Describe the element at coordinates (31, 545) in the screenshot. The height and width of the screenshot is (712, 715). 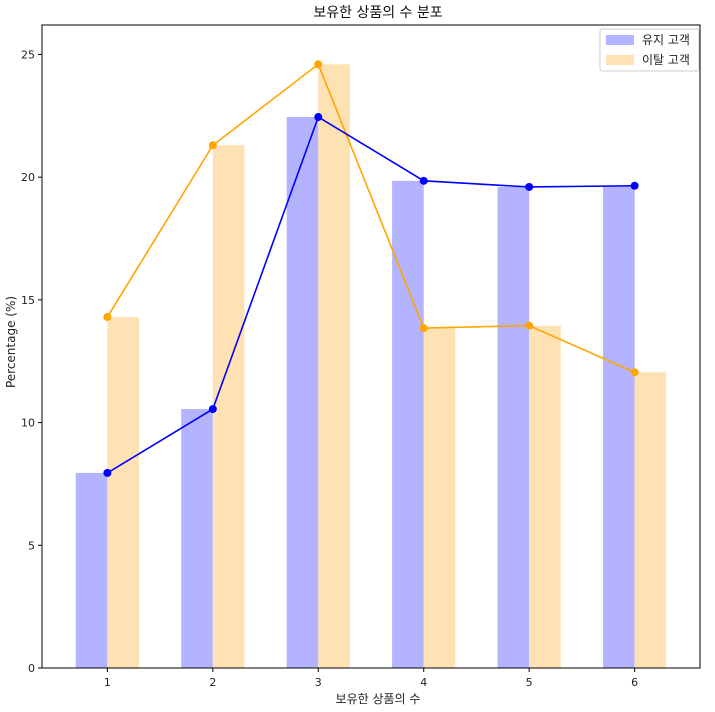
I see `y-tick-label-5: 5` at that location.